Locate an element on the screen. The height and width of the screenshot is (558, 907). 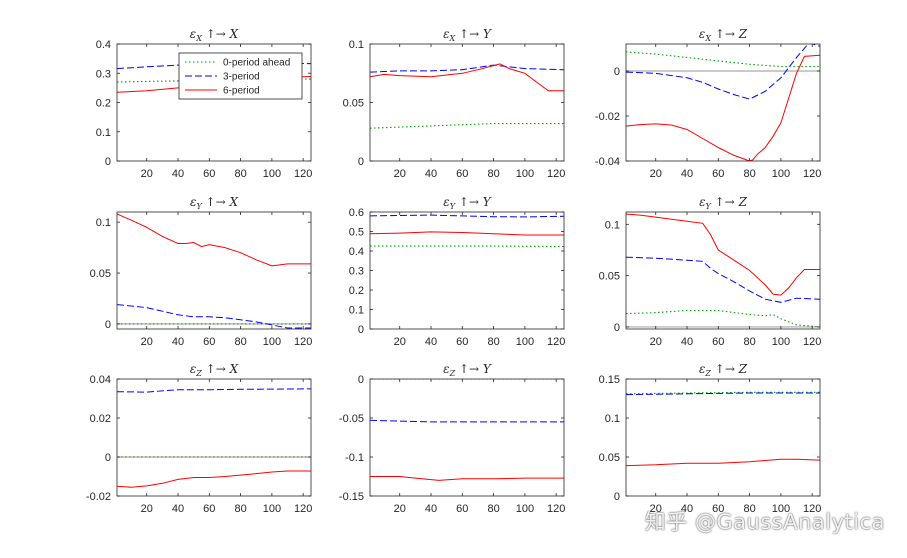
panel-title: εZ ↑→ X is located at coordinates (214, 370).